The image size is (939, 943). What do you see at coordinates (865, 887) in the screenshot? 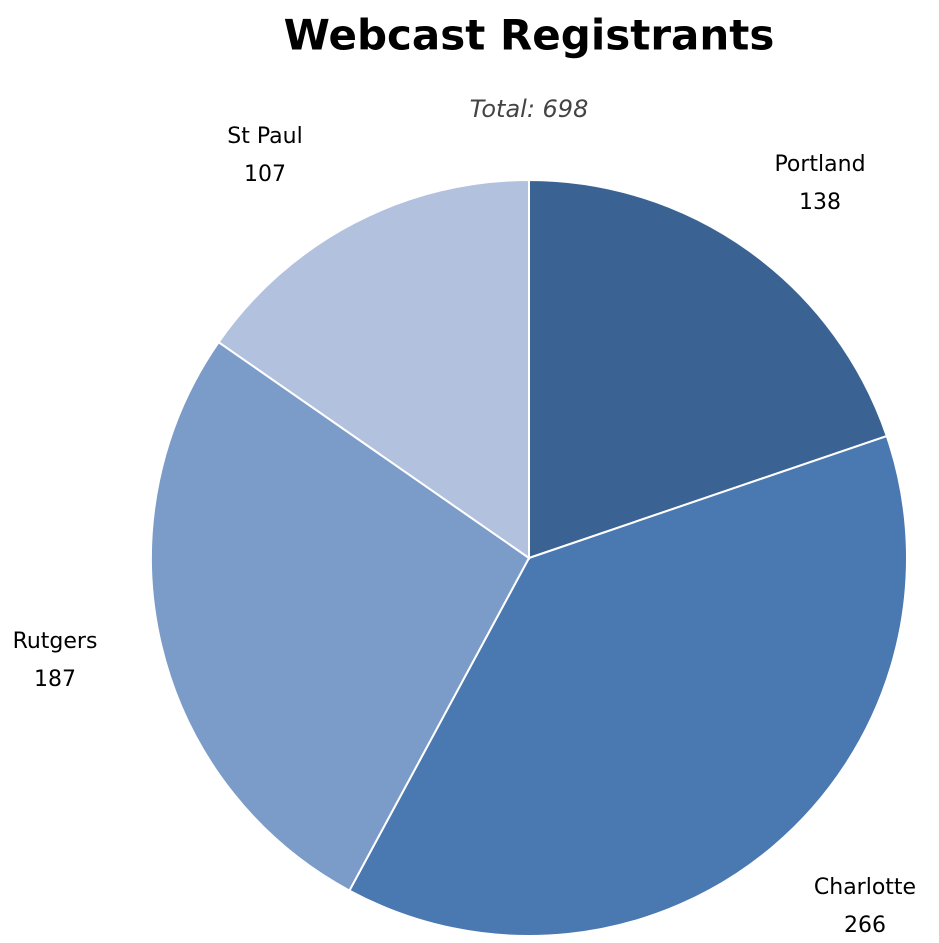
I see `slice-label: Charlotte` at bounding box center [865, 887].